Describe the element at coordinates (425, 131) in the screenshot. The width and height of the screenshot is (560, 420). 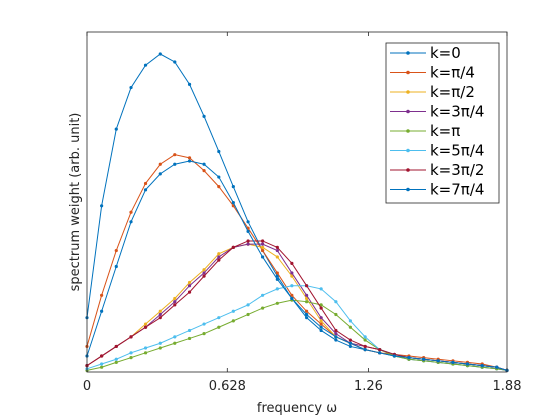
I see `legend-item: k=π` at that location.